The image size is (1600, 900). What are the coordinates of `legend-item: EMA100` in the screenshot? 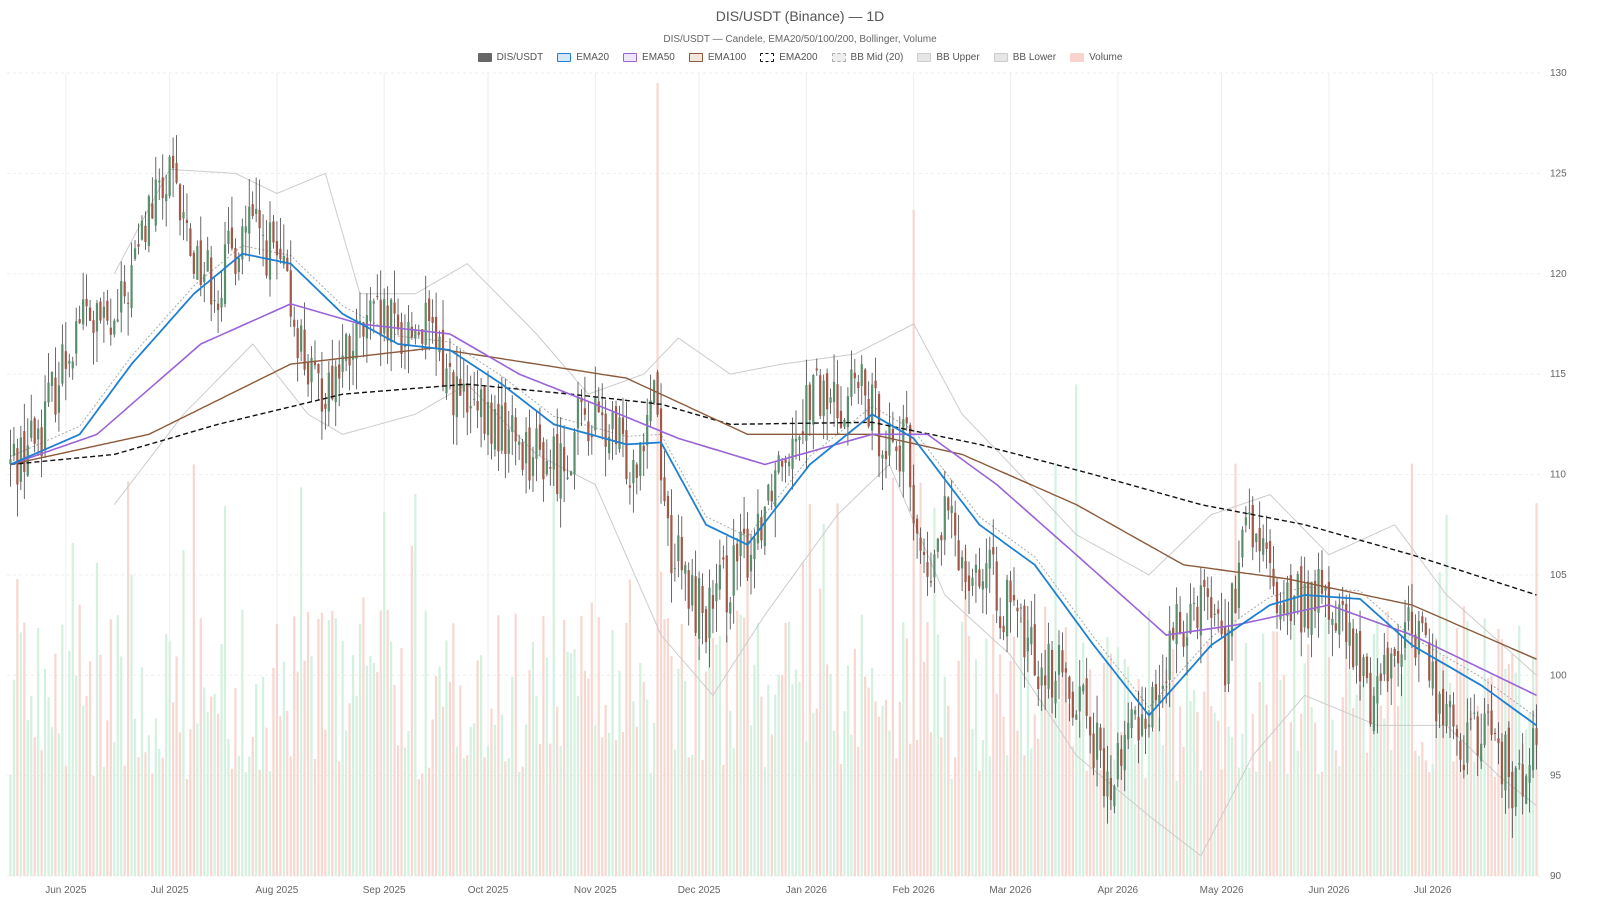 It's located at (717, 57).